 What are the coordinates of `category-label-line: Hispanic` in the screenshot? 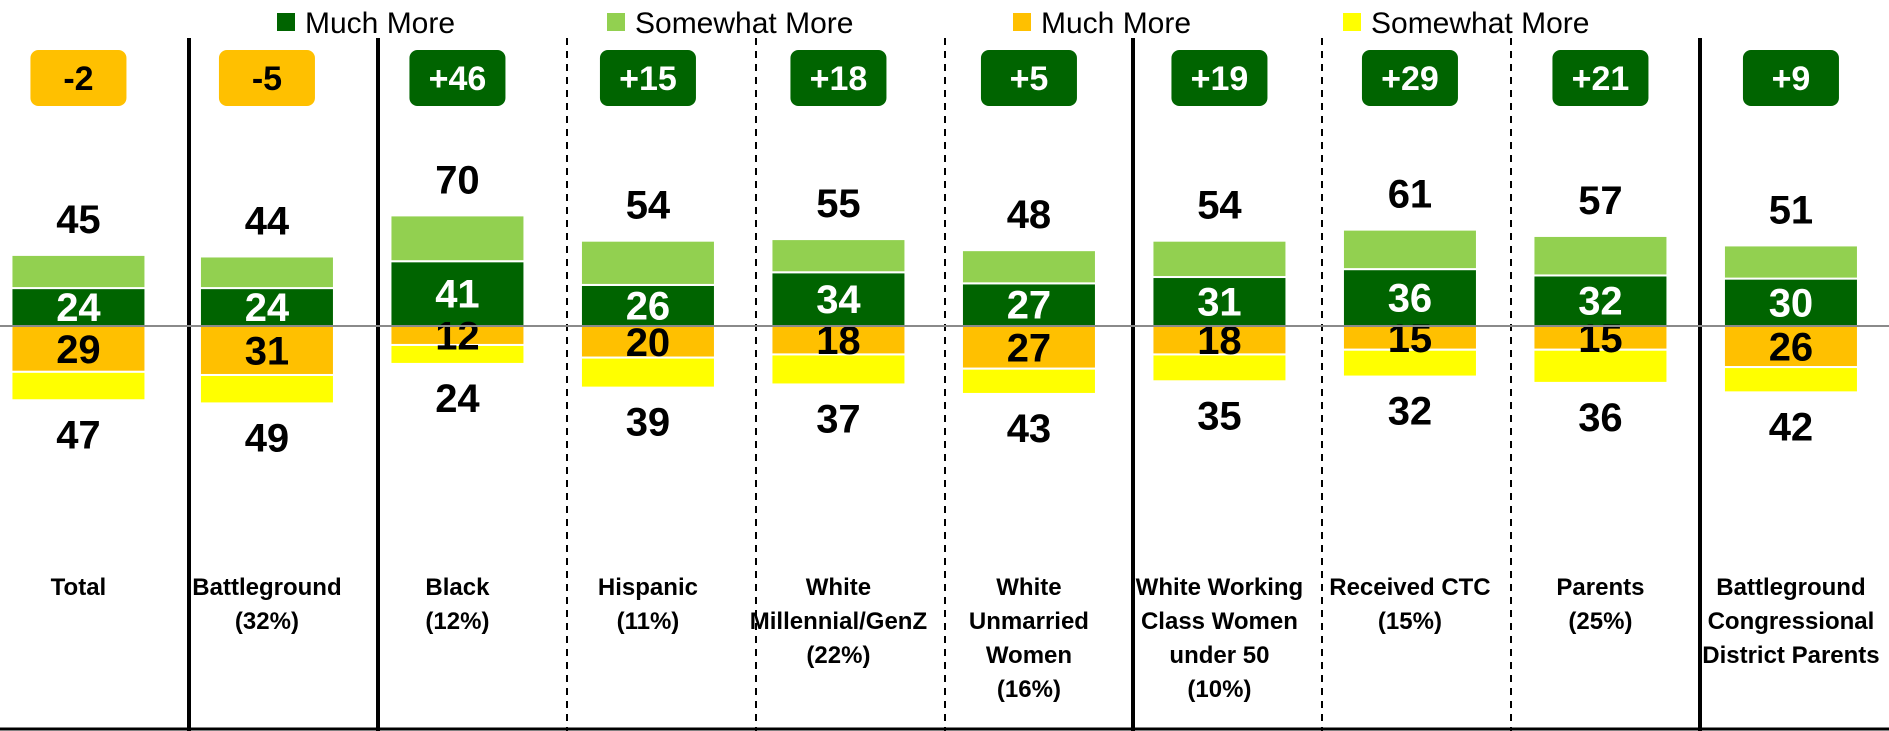 It's located at (648, 587).